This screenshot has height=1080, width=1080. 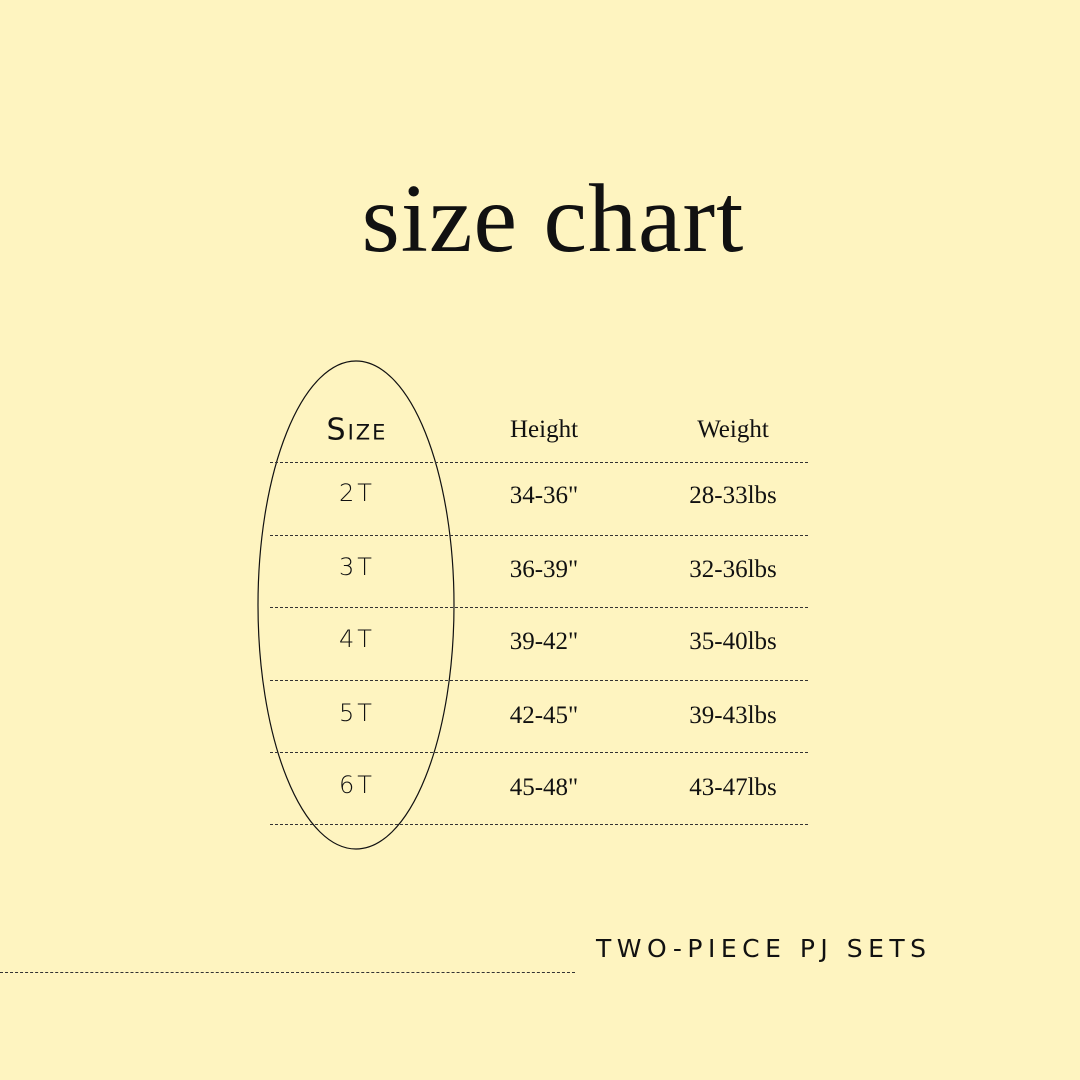 What do you see at coordinates (733, 495) in the screenshot?
I see `weight-cell: 28-33lbs` at bounding box center [733, 495].